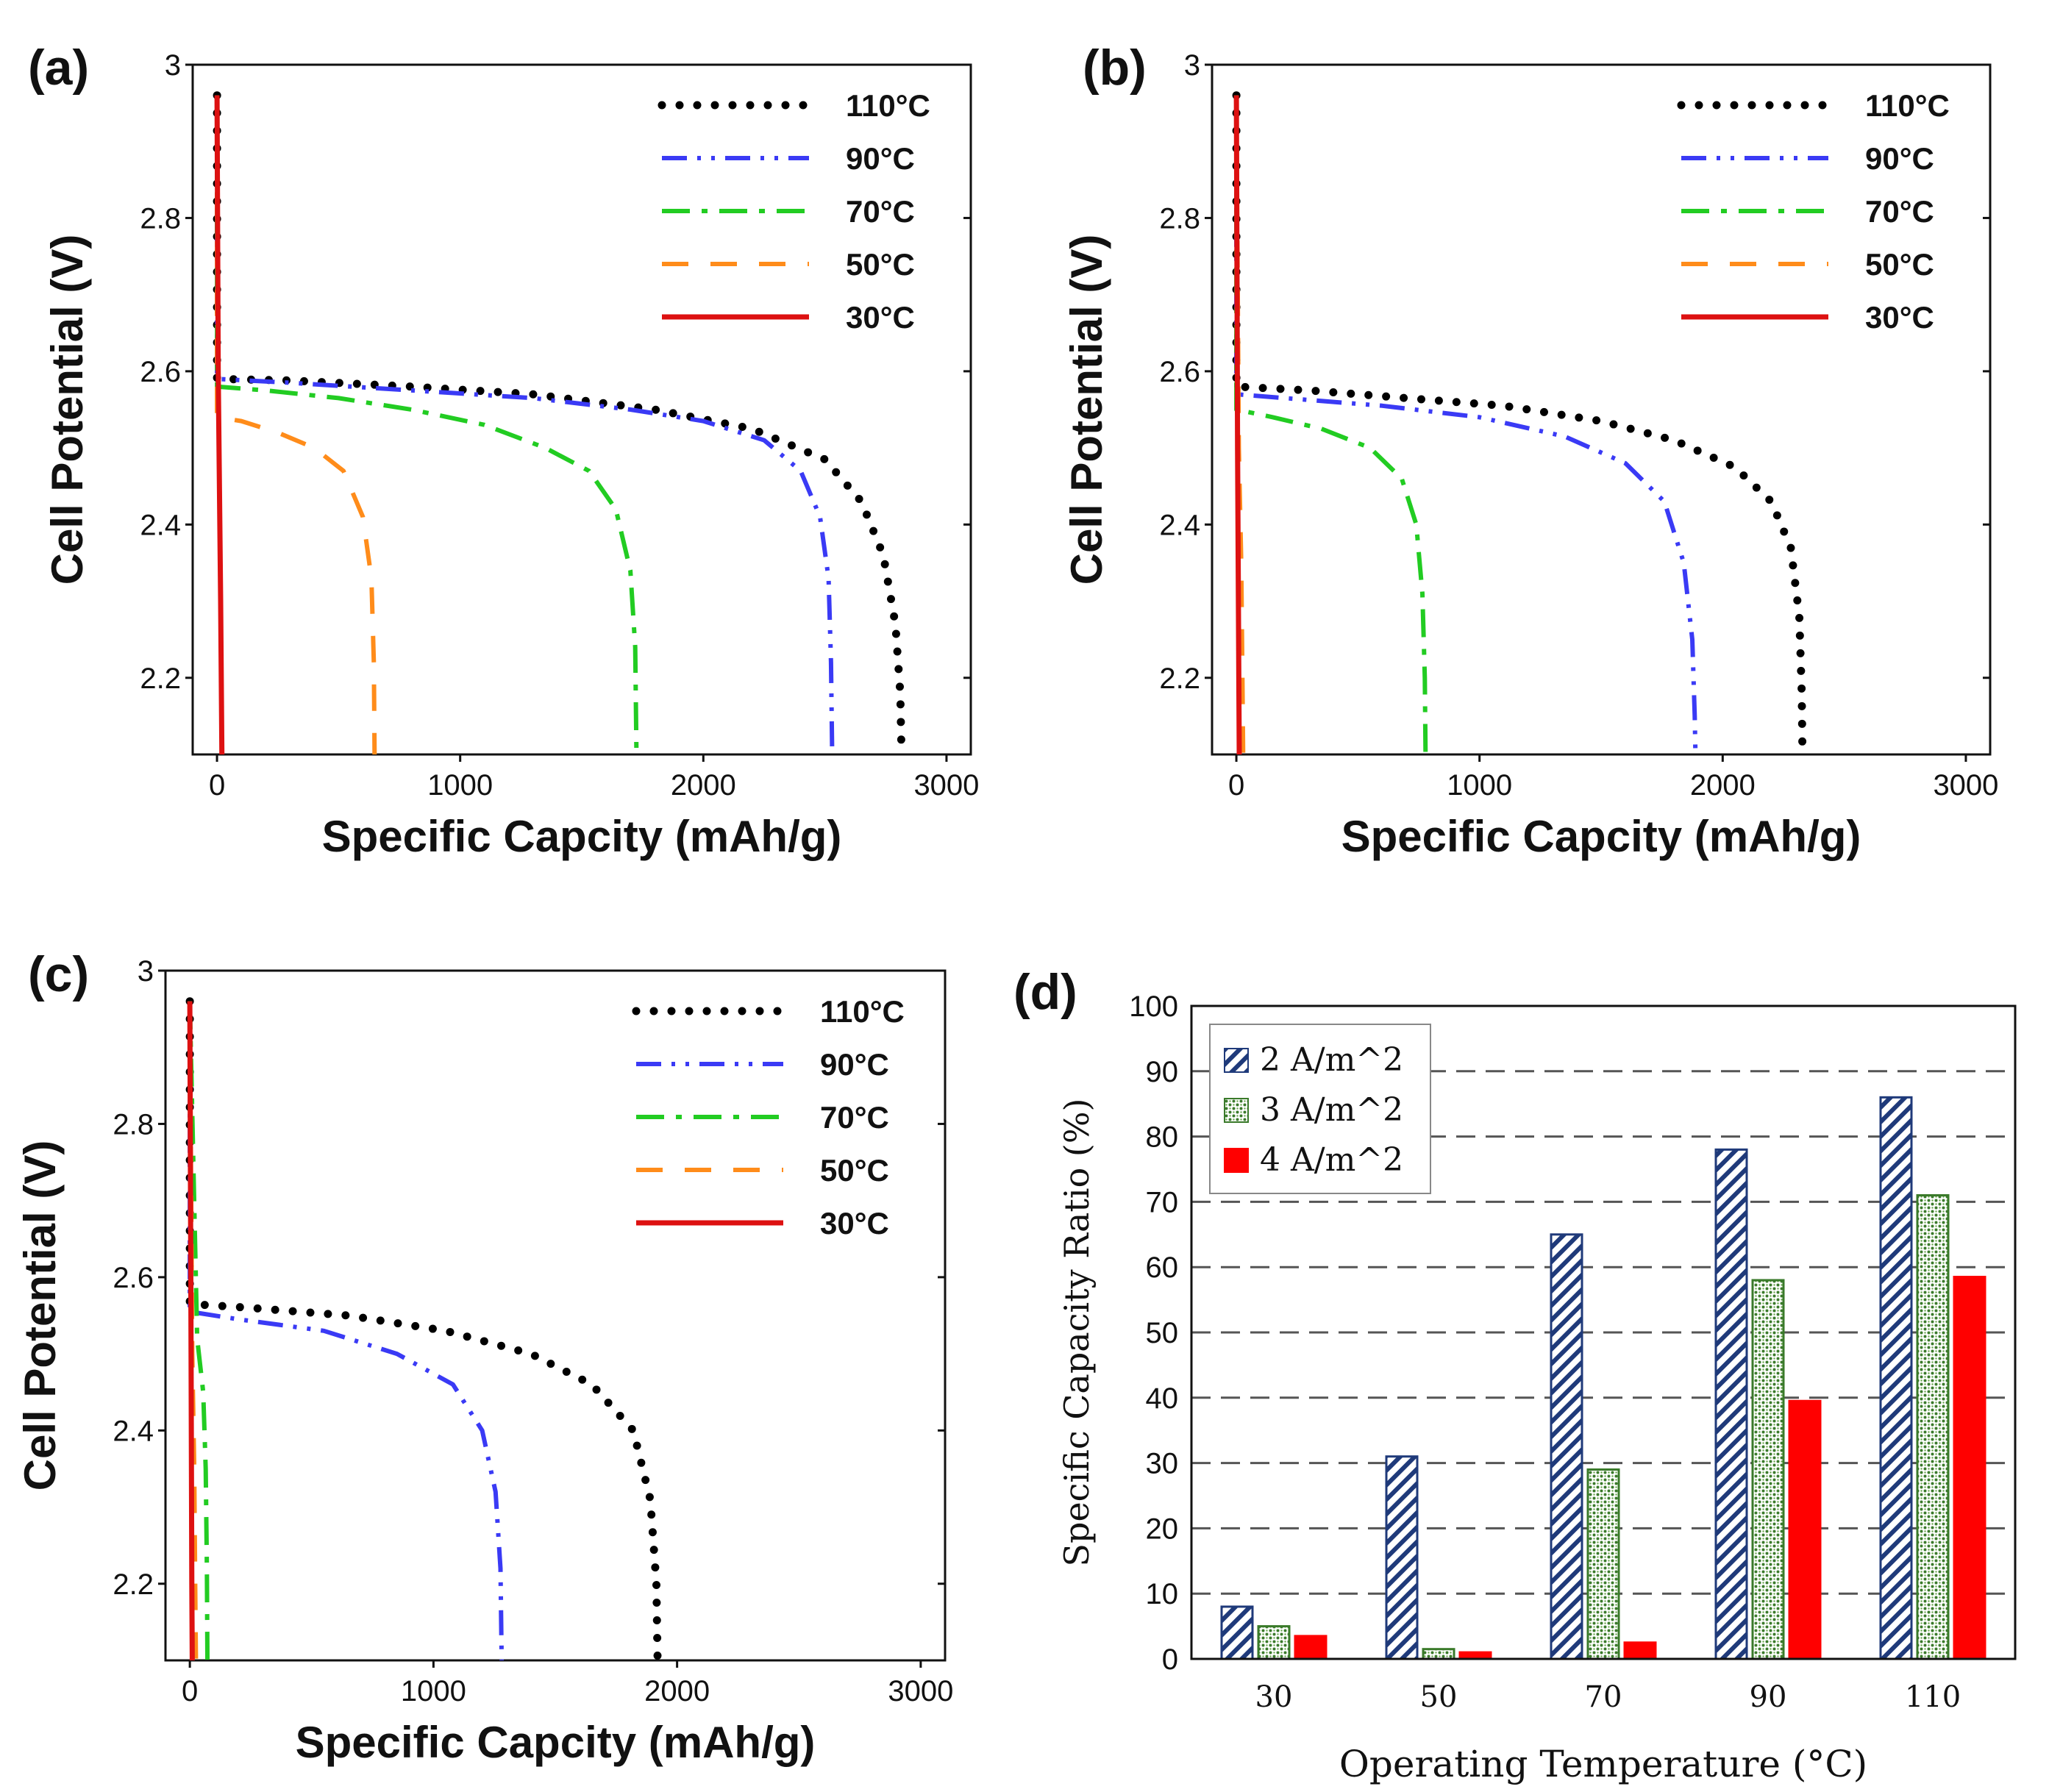 The height and width of the screenshot is (1792, 2049). Describe the element at coordinates (1162, 1398) in the screenshot. I see `y-tick-label: 40` at that location.